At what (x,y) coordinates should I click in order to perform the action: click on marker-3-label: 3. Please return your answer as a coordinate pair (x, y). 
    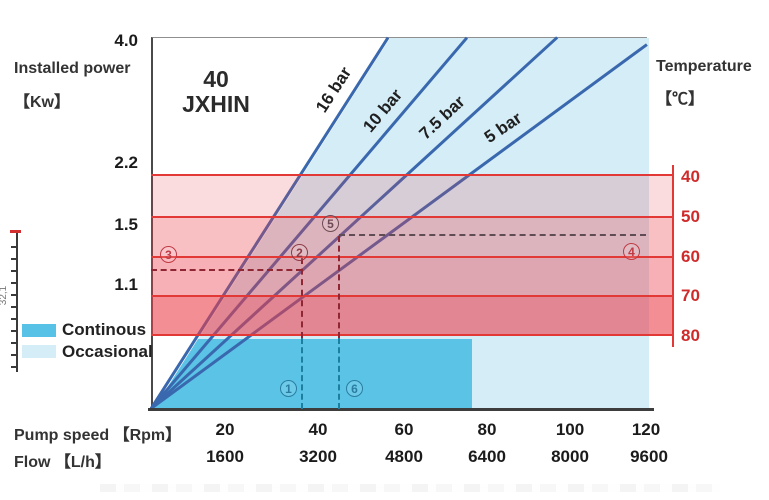
    Looking at the image, I should click on (168, 254).